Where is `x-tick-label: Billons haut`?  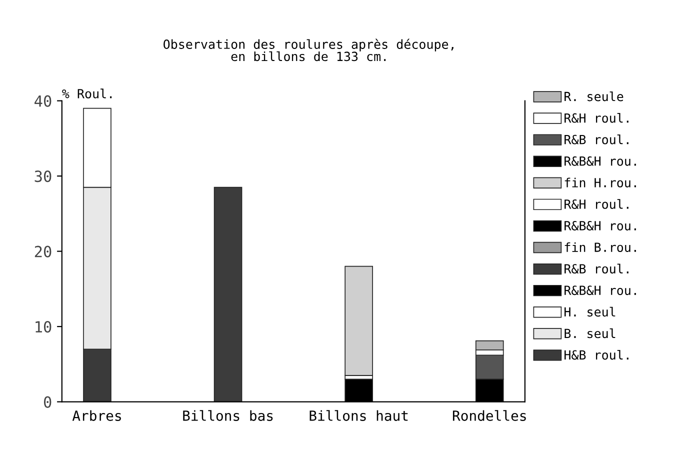 x-tick-label: Billons haut is located at coordinates (359, 415).